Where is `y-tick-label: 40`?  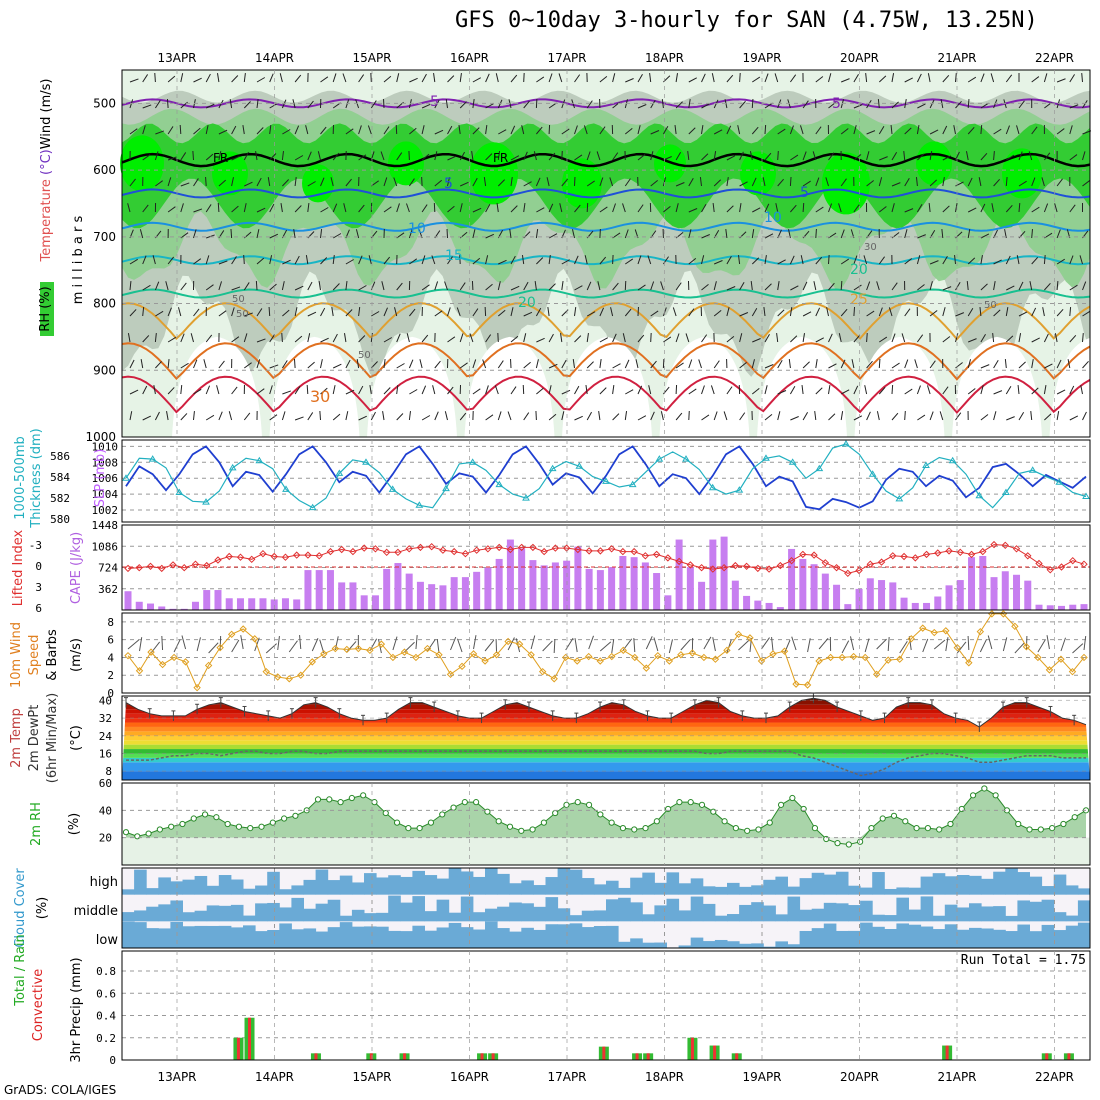 y-tick-label: 40 is located at coordinates (105, 810).